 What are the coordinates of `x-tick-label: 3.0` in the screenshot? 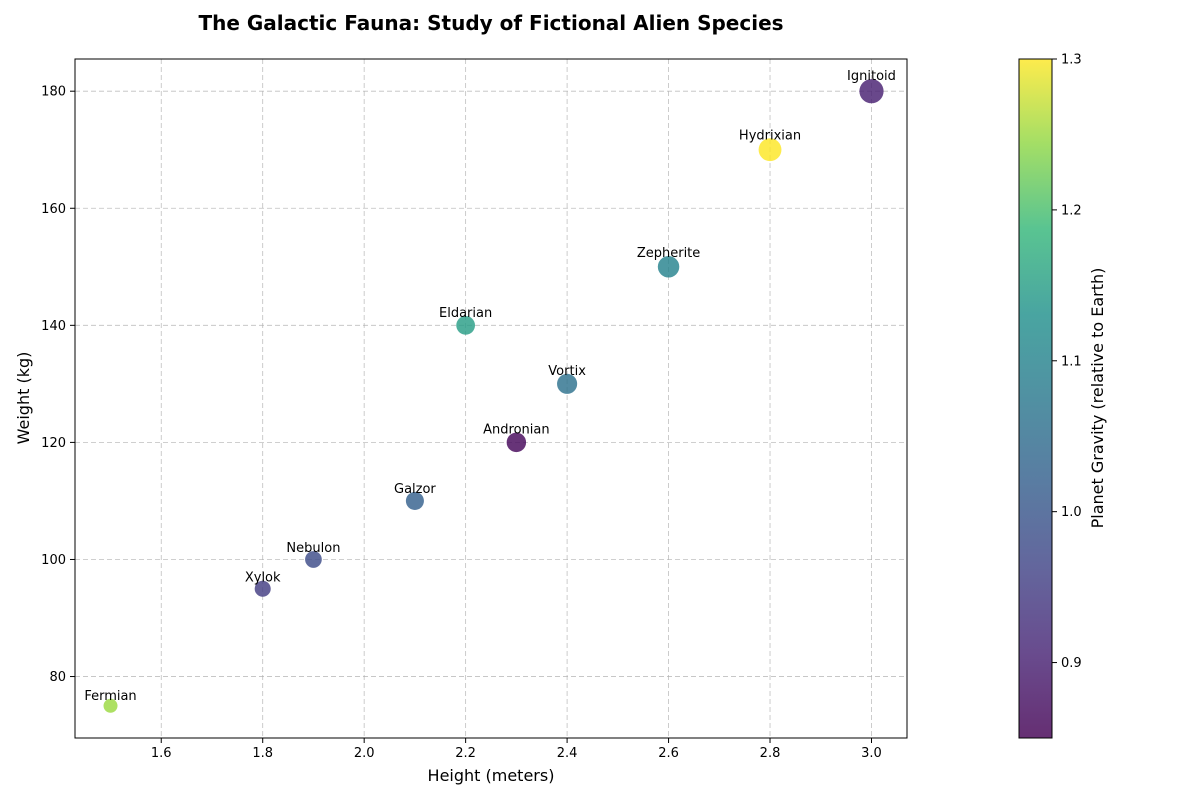 It's located at (871, 753).